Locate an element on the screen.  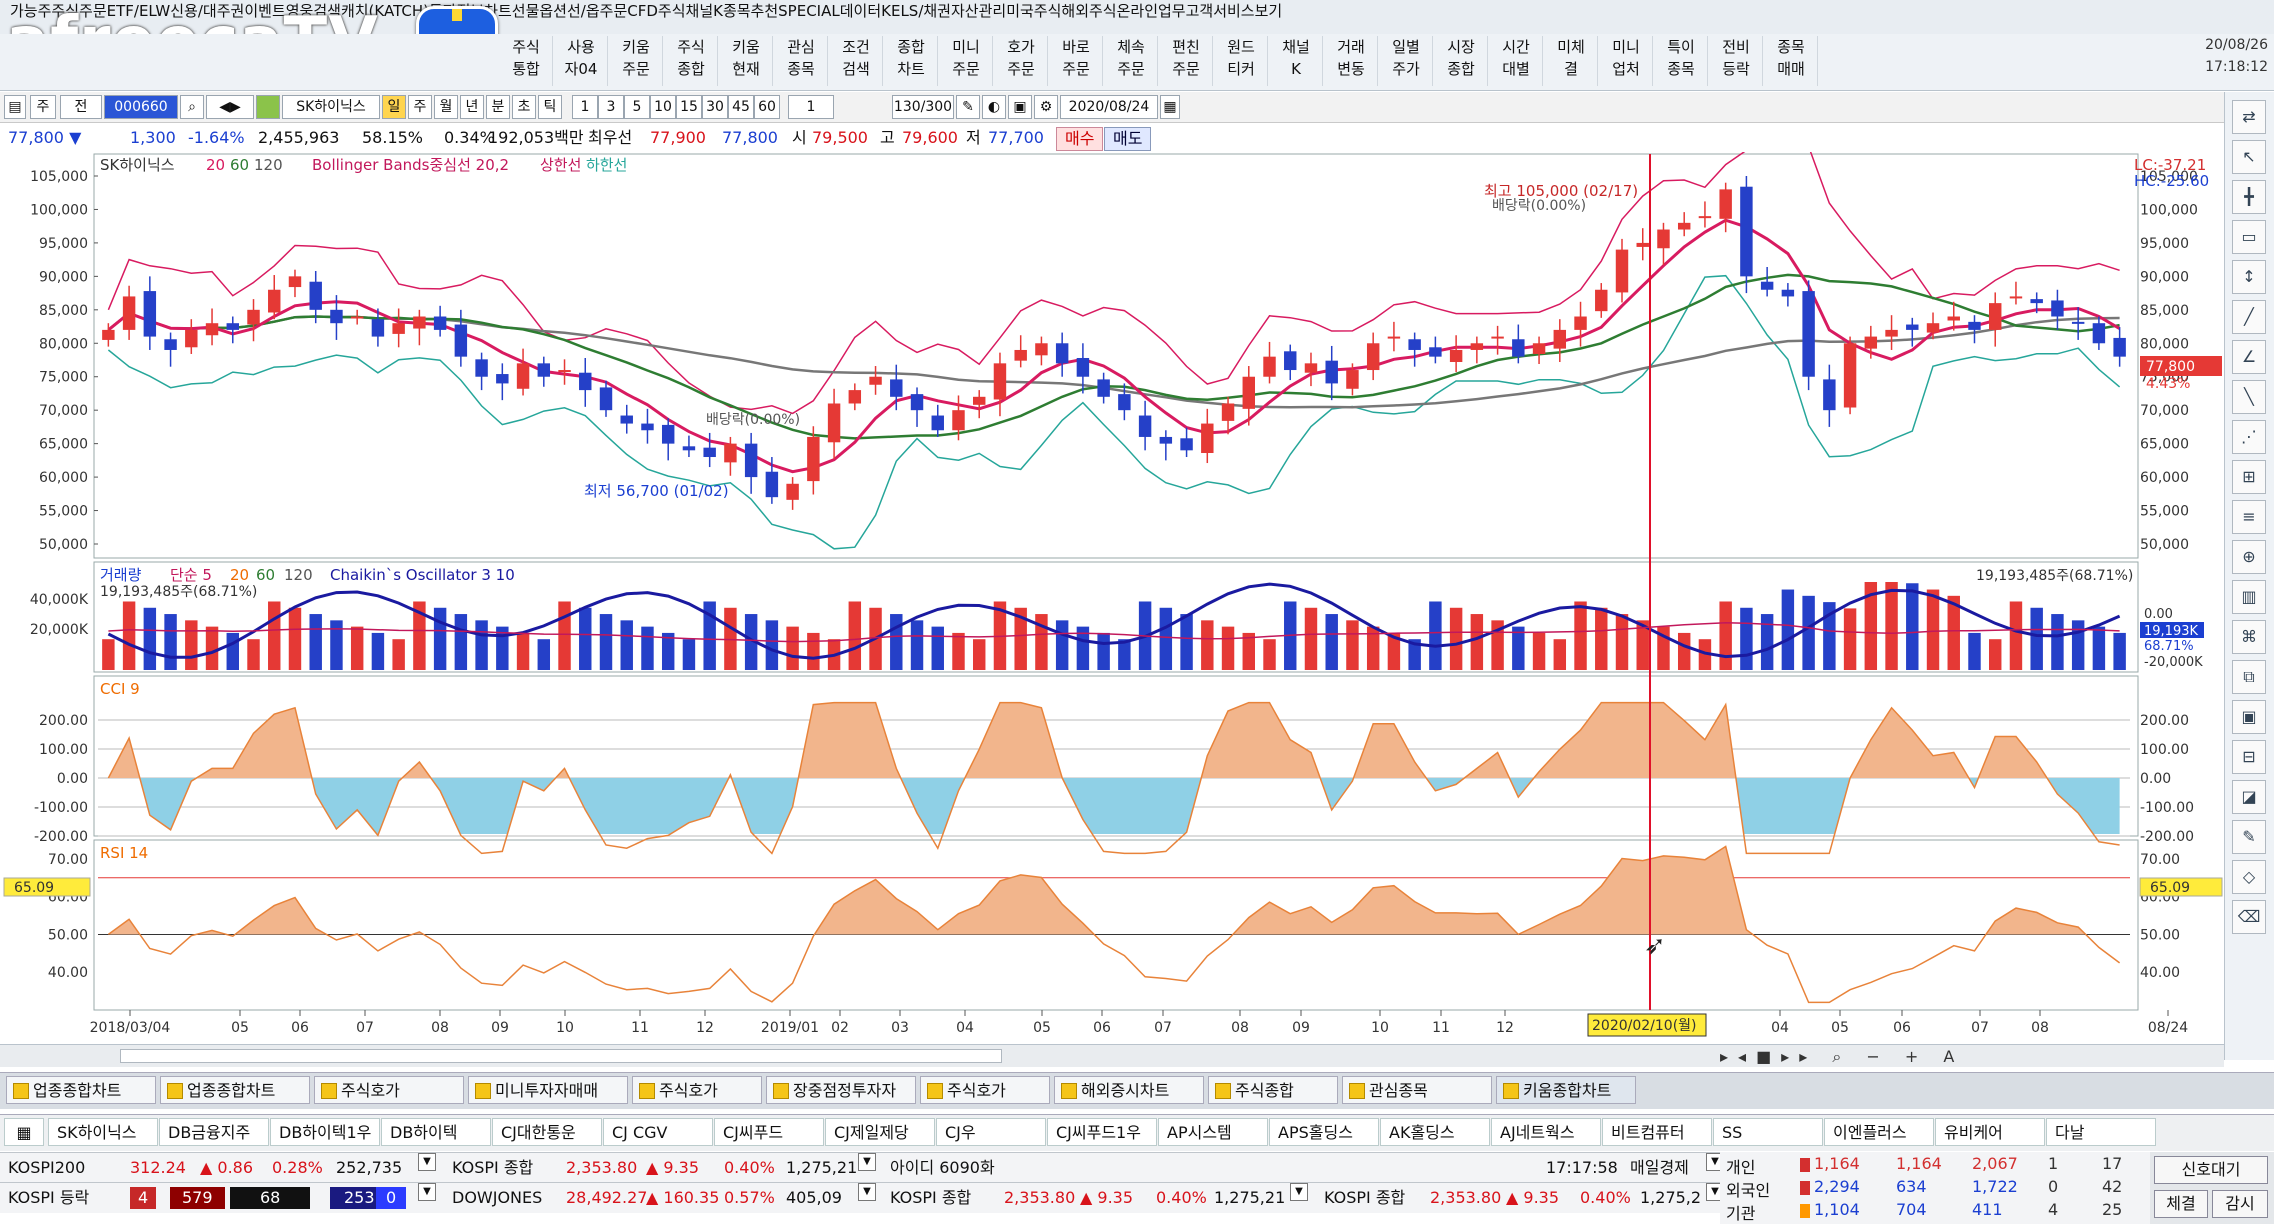
calendar-icon: ▦ is located at coordinates (1170, 107).